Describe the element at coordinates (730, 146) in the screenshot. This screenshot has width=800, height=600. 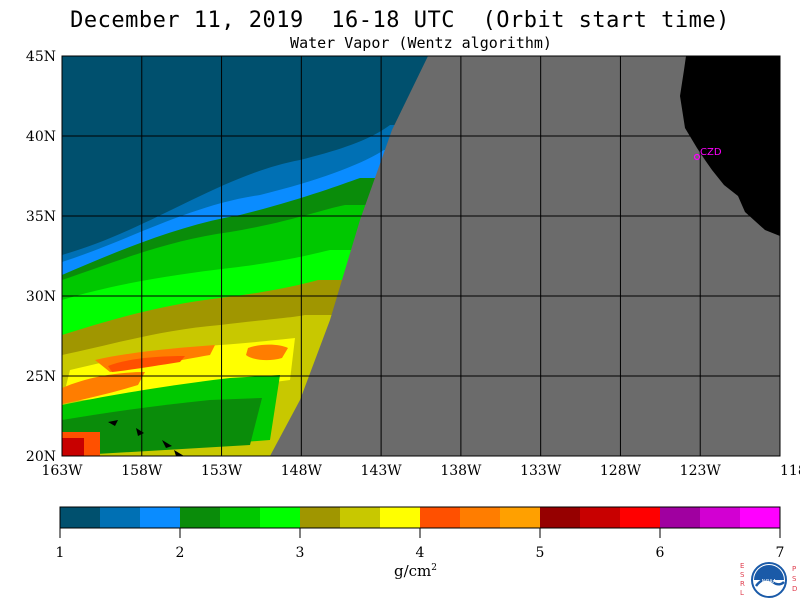
I see `land-north-america` at that location.